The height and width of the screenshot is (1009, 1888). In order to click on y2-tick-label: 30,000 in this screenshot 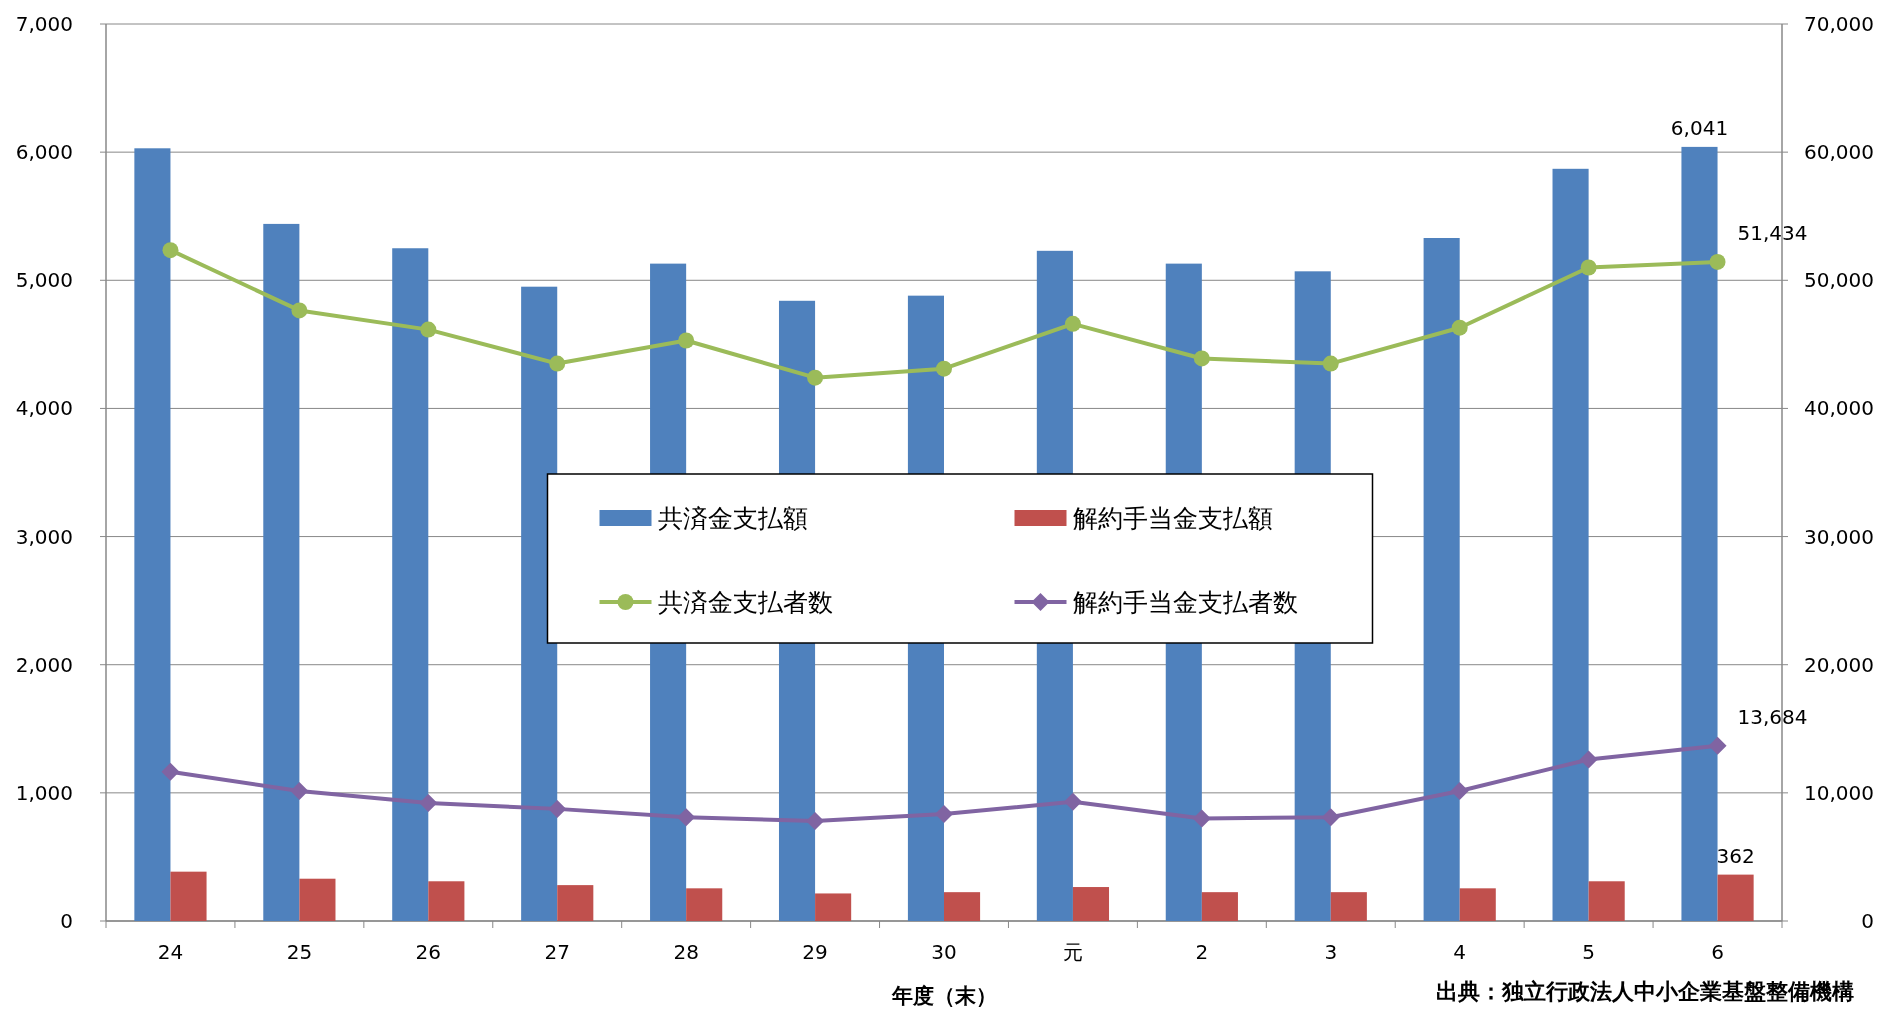, I will do `click(1839, 536)`.